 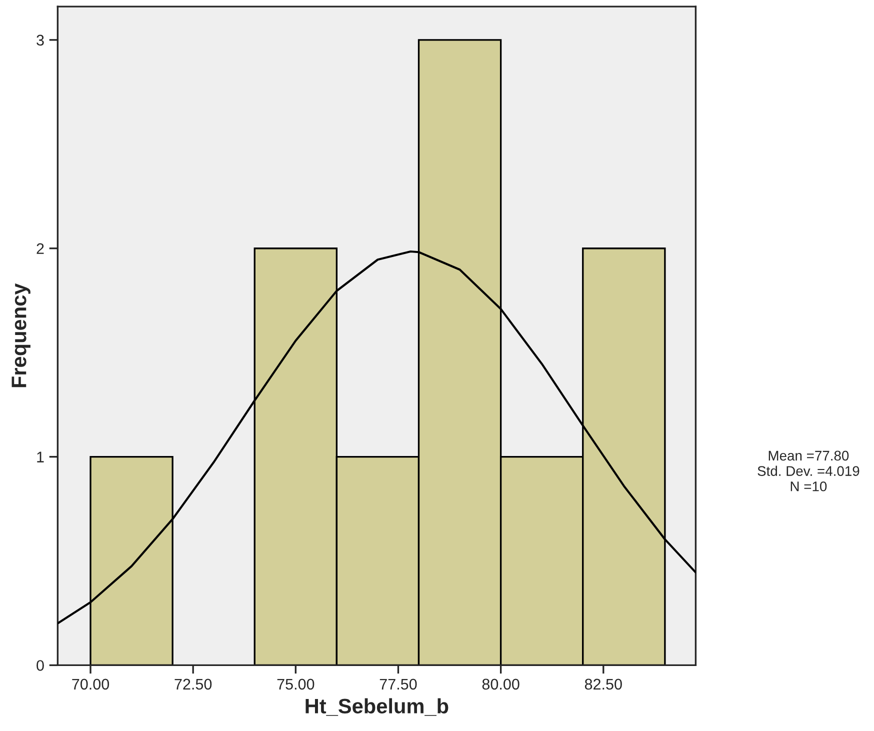 What do you see at coordinates (377, 707) in the screenshot?
I see `x-axis-title: Ht_Sebelum_b` at bounding box center [377, 707].